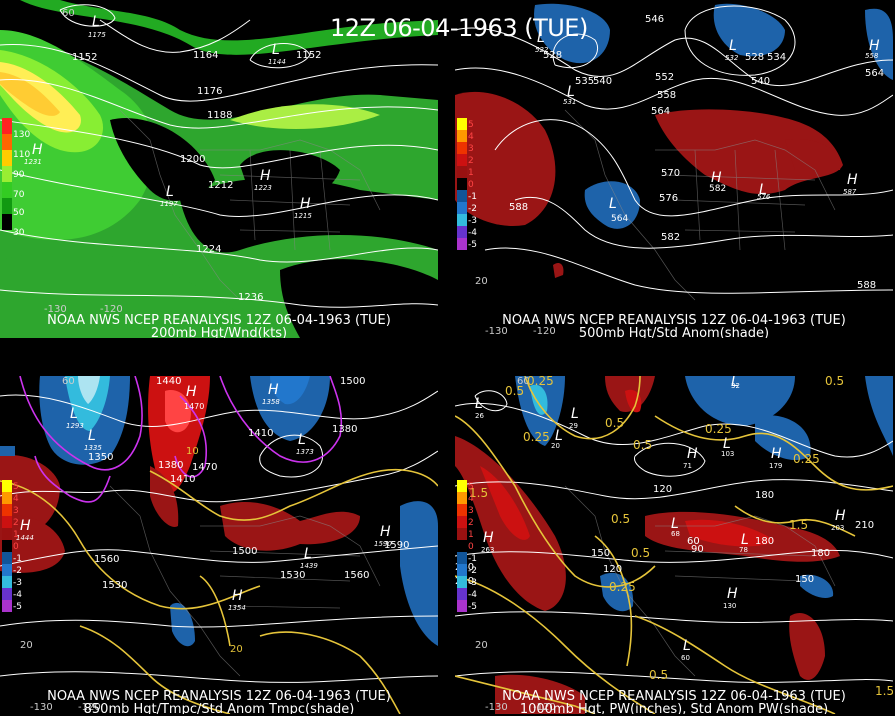 This screenshot has height=716, width=895. Describe the element at coordinates (667, 95) in the screenshot. I see `contour-label: 558` at that location.